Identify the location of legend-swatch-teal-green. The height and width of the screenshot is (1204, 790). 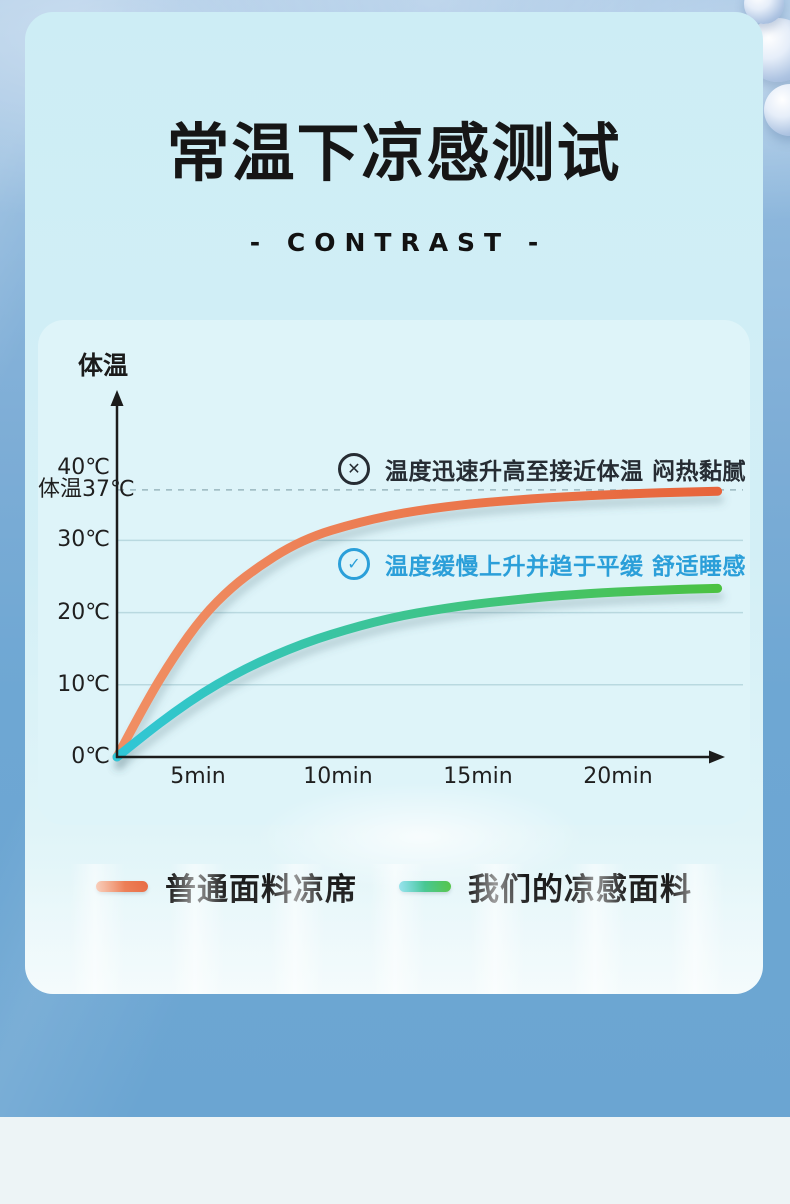
(425, 886).